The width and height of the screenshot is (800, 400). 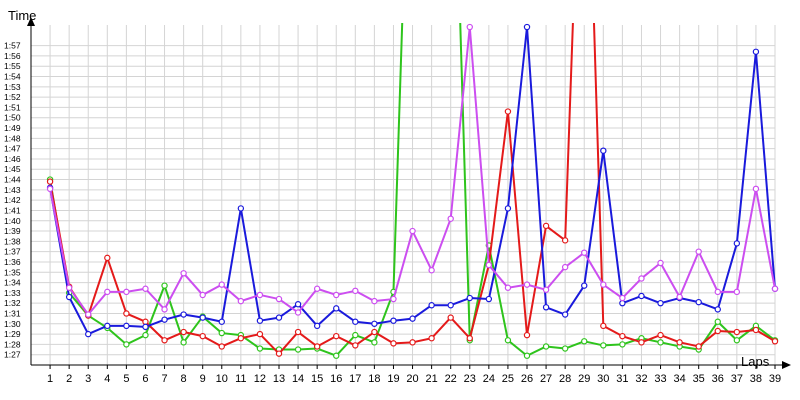 What do you see at coordinates (12, 66) in the screenshot?
I see `y-tick-label: 1:55` at bounding box center [12, 66].